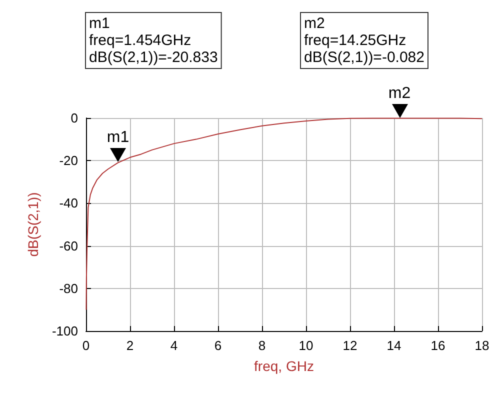 This screenshot has width=500, height=400. Describe the element at coordinates (350, 345) in the screenshot. I see `x-tick-label: 12` at that location.